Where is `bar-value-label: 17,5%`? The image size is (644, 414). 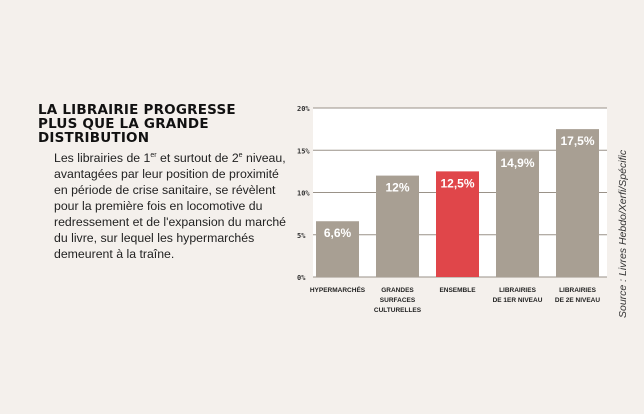
bar-value-label: 17,5% is located at coordinates (577, 141).